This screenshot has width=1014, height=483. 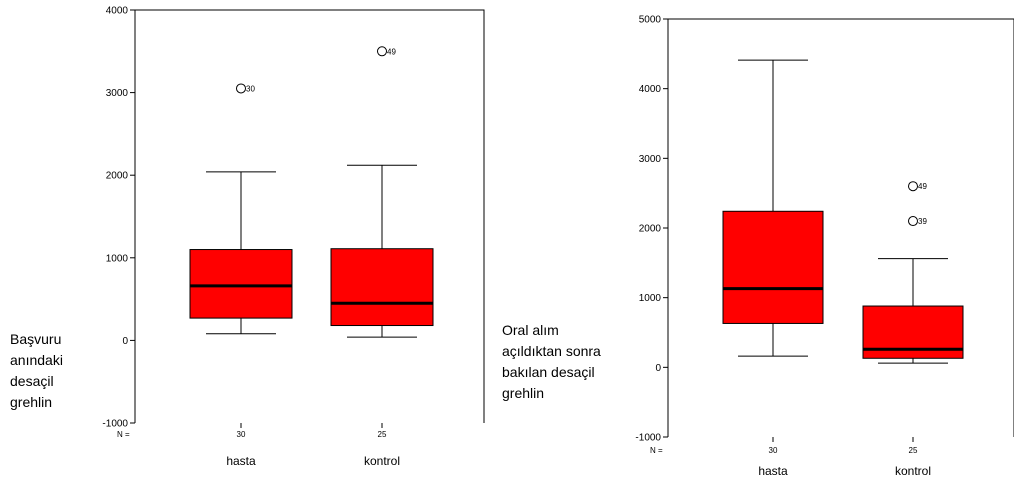 What do you see at coordinates (35, 339) in the screenshot?
I see `y-axis-label-line: Başvuru` at bounding box center [35, 339].